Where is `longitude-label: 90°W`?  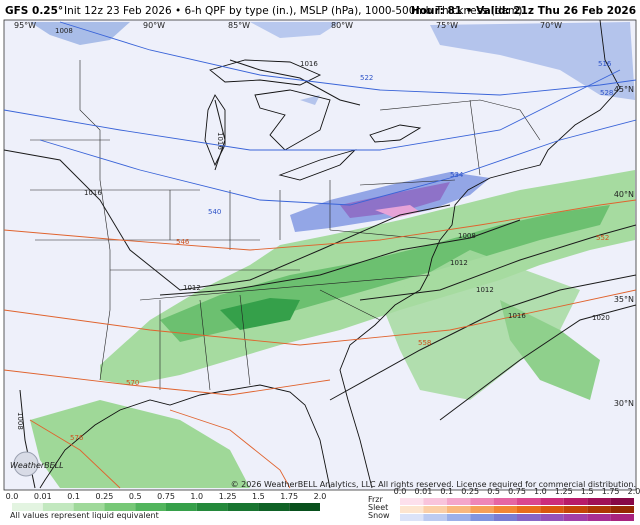
longitude-label: 90°W is located at coordinates (154, 25).